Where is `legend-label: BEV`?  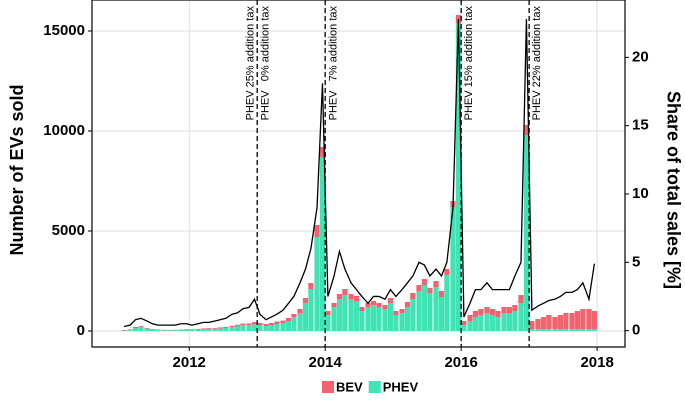 legend-label: BEV is located at coordinates (349, 386).